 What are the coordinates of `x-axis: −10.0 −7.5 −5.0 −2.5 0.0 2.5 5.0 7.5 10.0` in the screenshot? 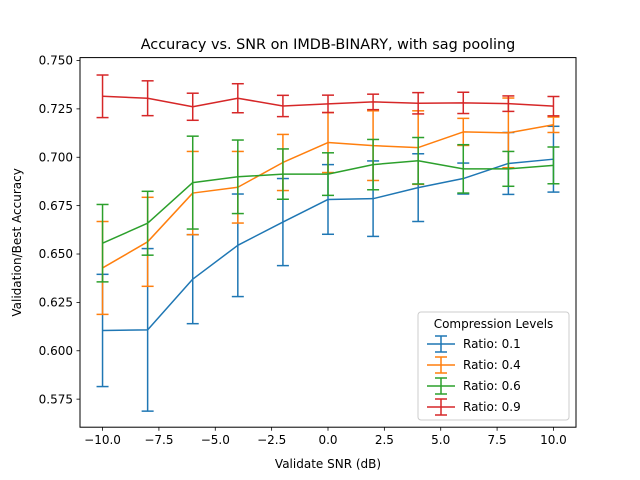 It's located at (325, 437).